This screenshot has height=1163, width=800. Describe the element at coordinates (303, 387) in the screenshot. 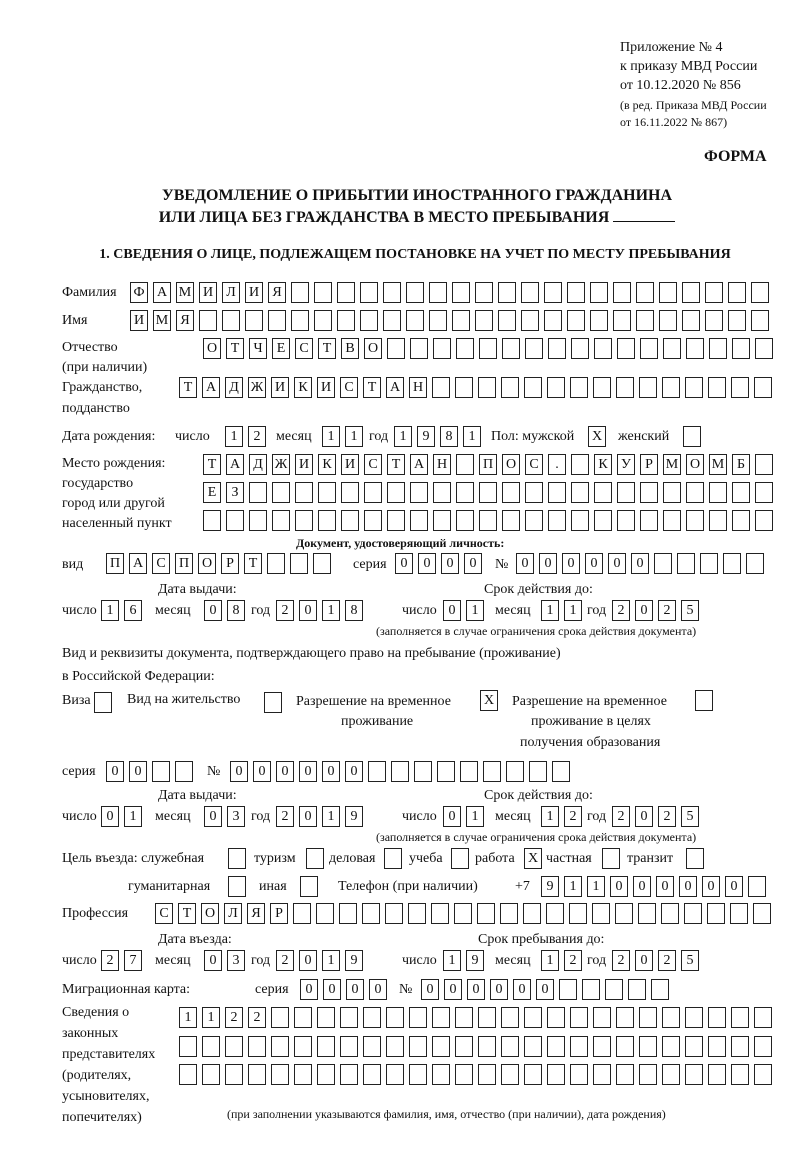

I see `char-cell: К` at that location.